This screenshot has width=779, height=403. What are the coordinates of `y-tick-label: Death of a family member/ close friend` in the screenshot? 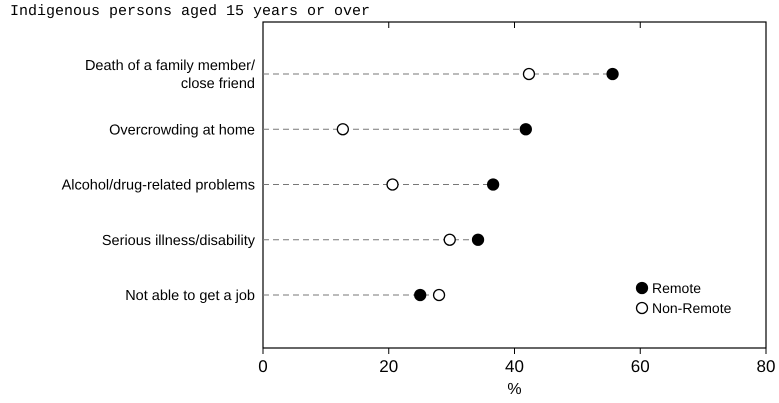 It's located at (170, 75).